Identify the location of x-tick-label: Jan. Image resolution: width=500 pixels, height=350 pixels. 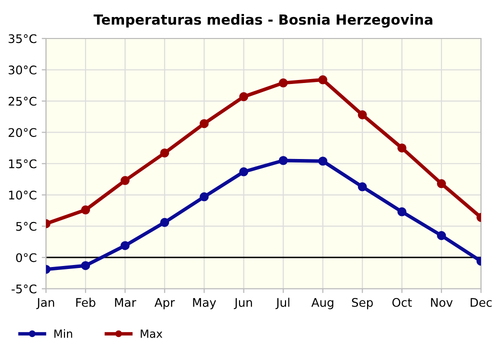
(45, 304).